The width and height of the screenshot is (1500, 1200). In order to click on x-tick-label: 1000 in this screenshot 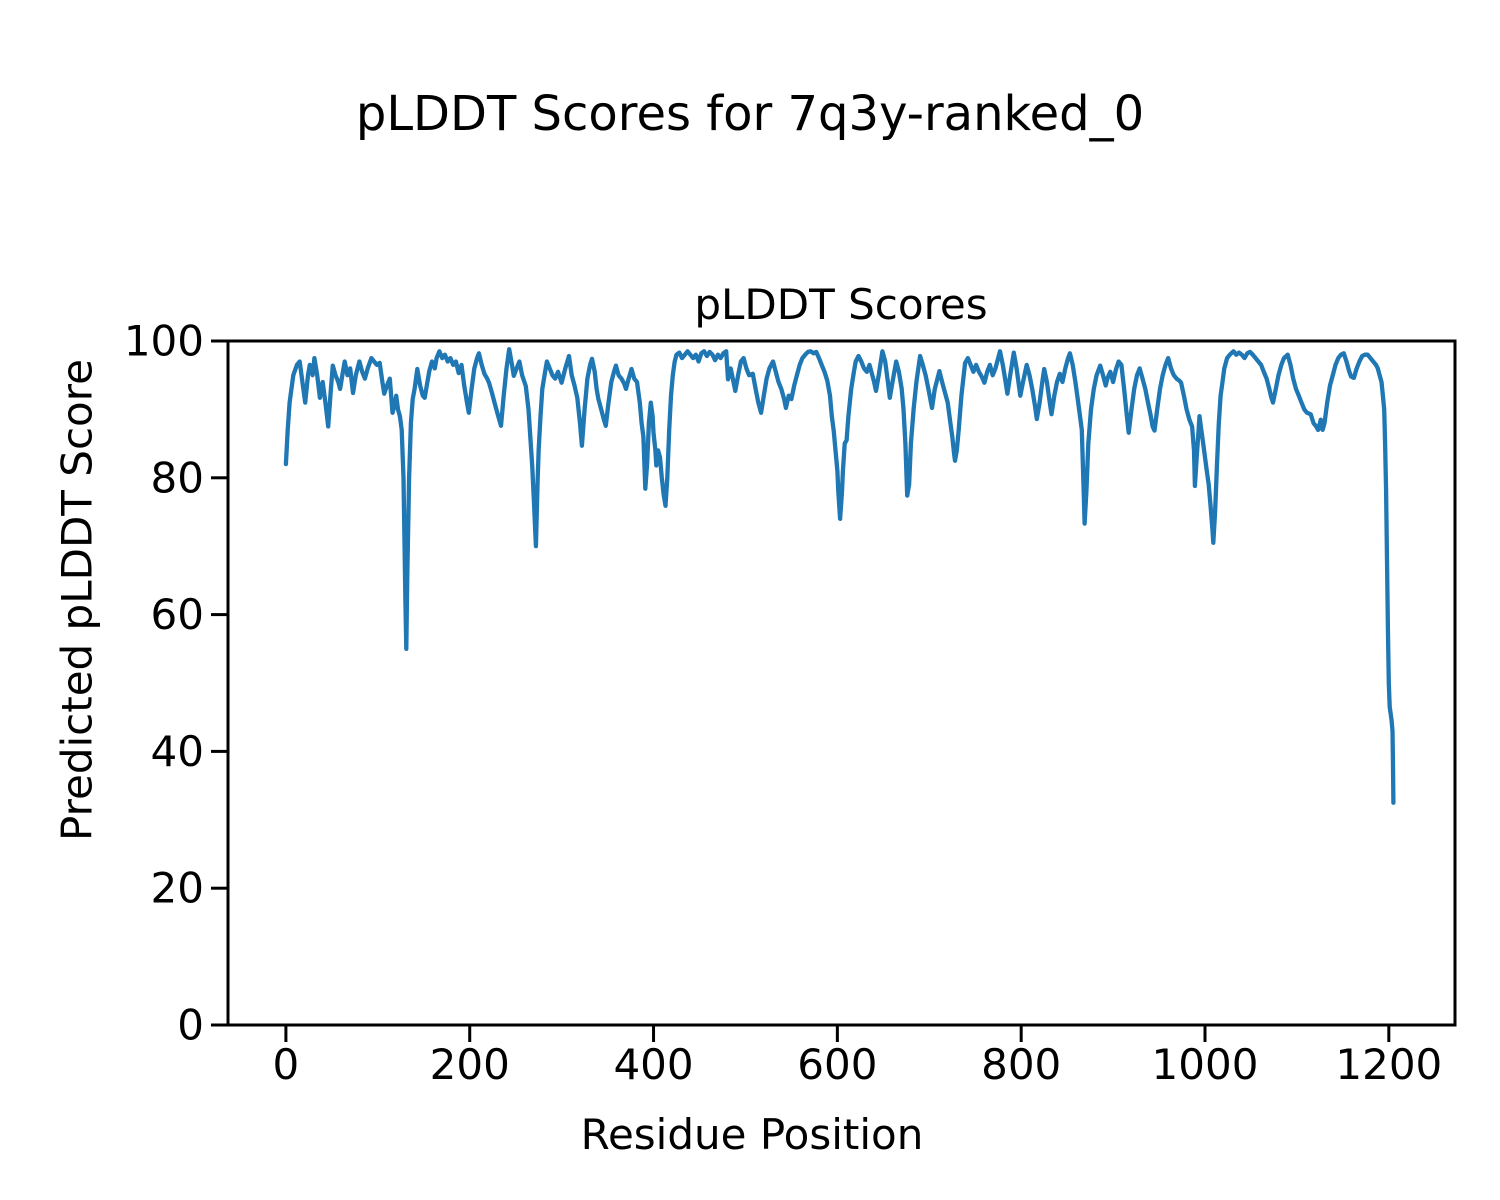, I will do `click(1205, 1064)`.